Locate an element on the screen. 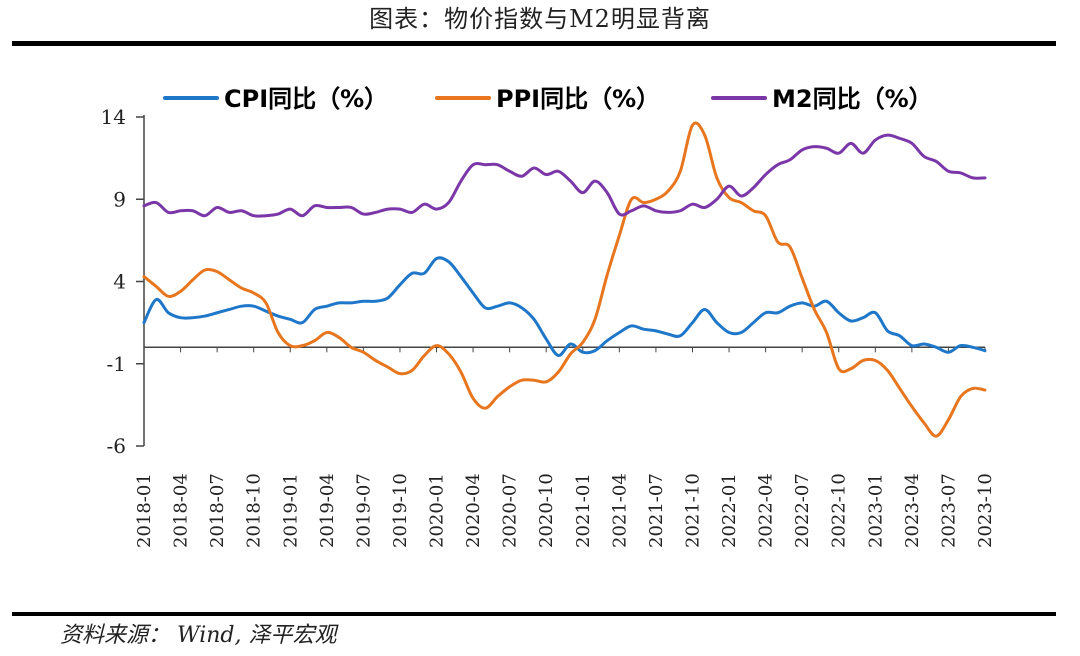  x-tick-label: 2018-10 is located at coordinates (254, 510).